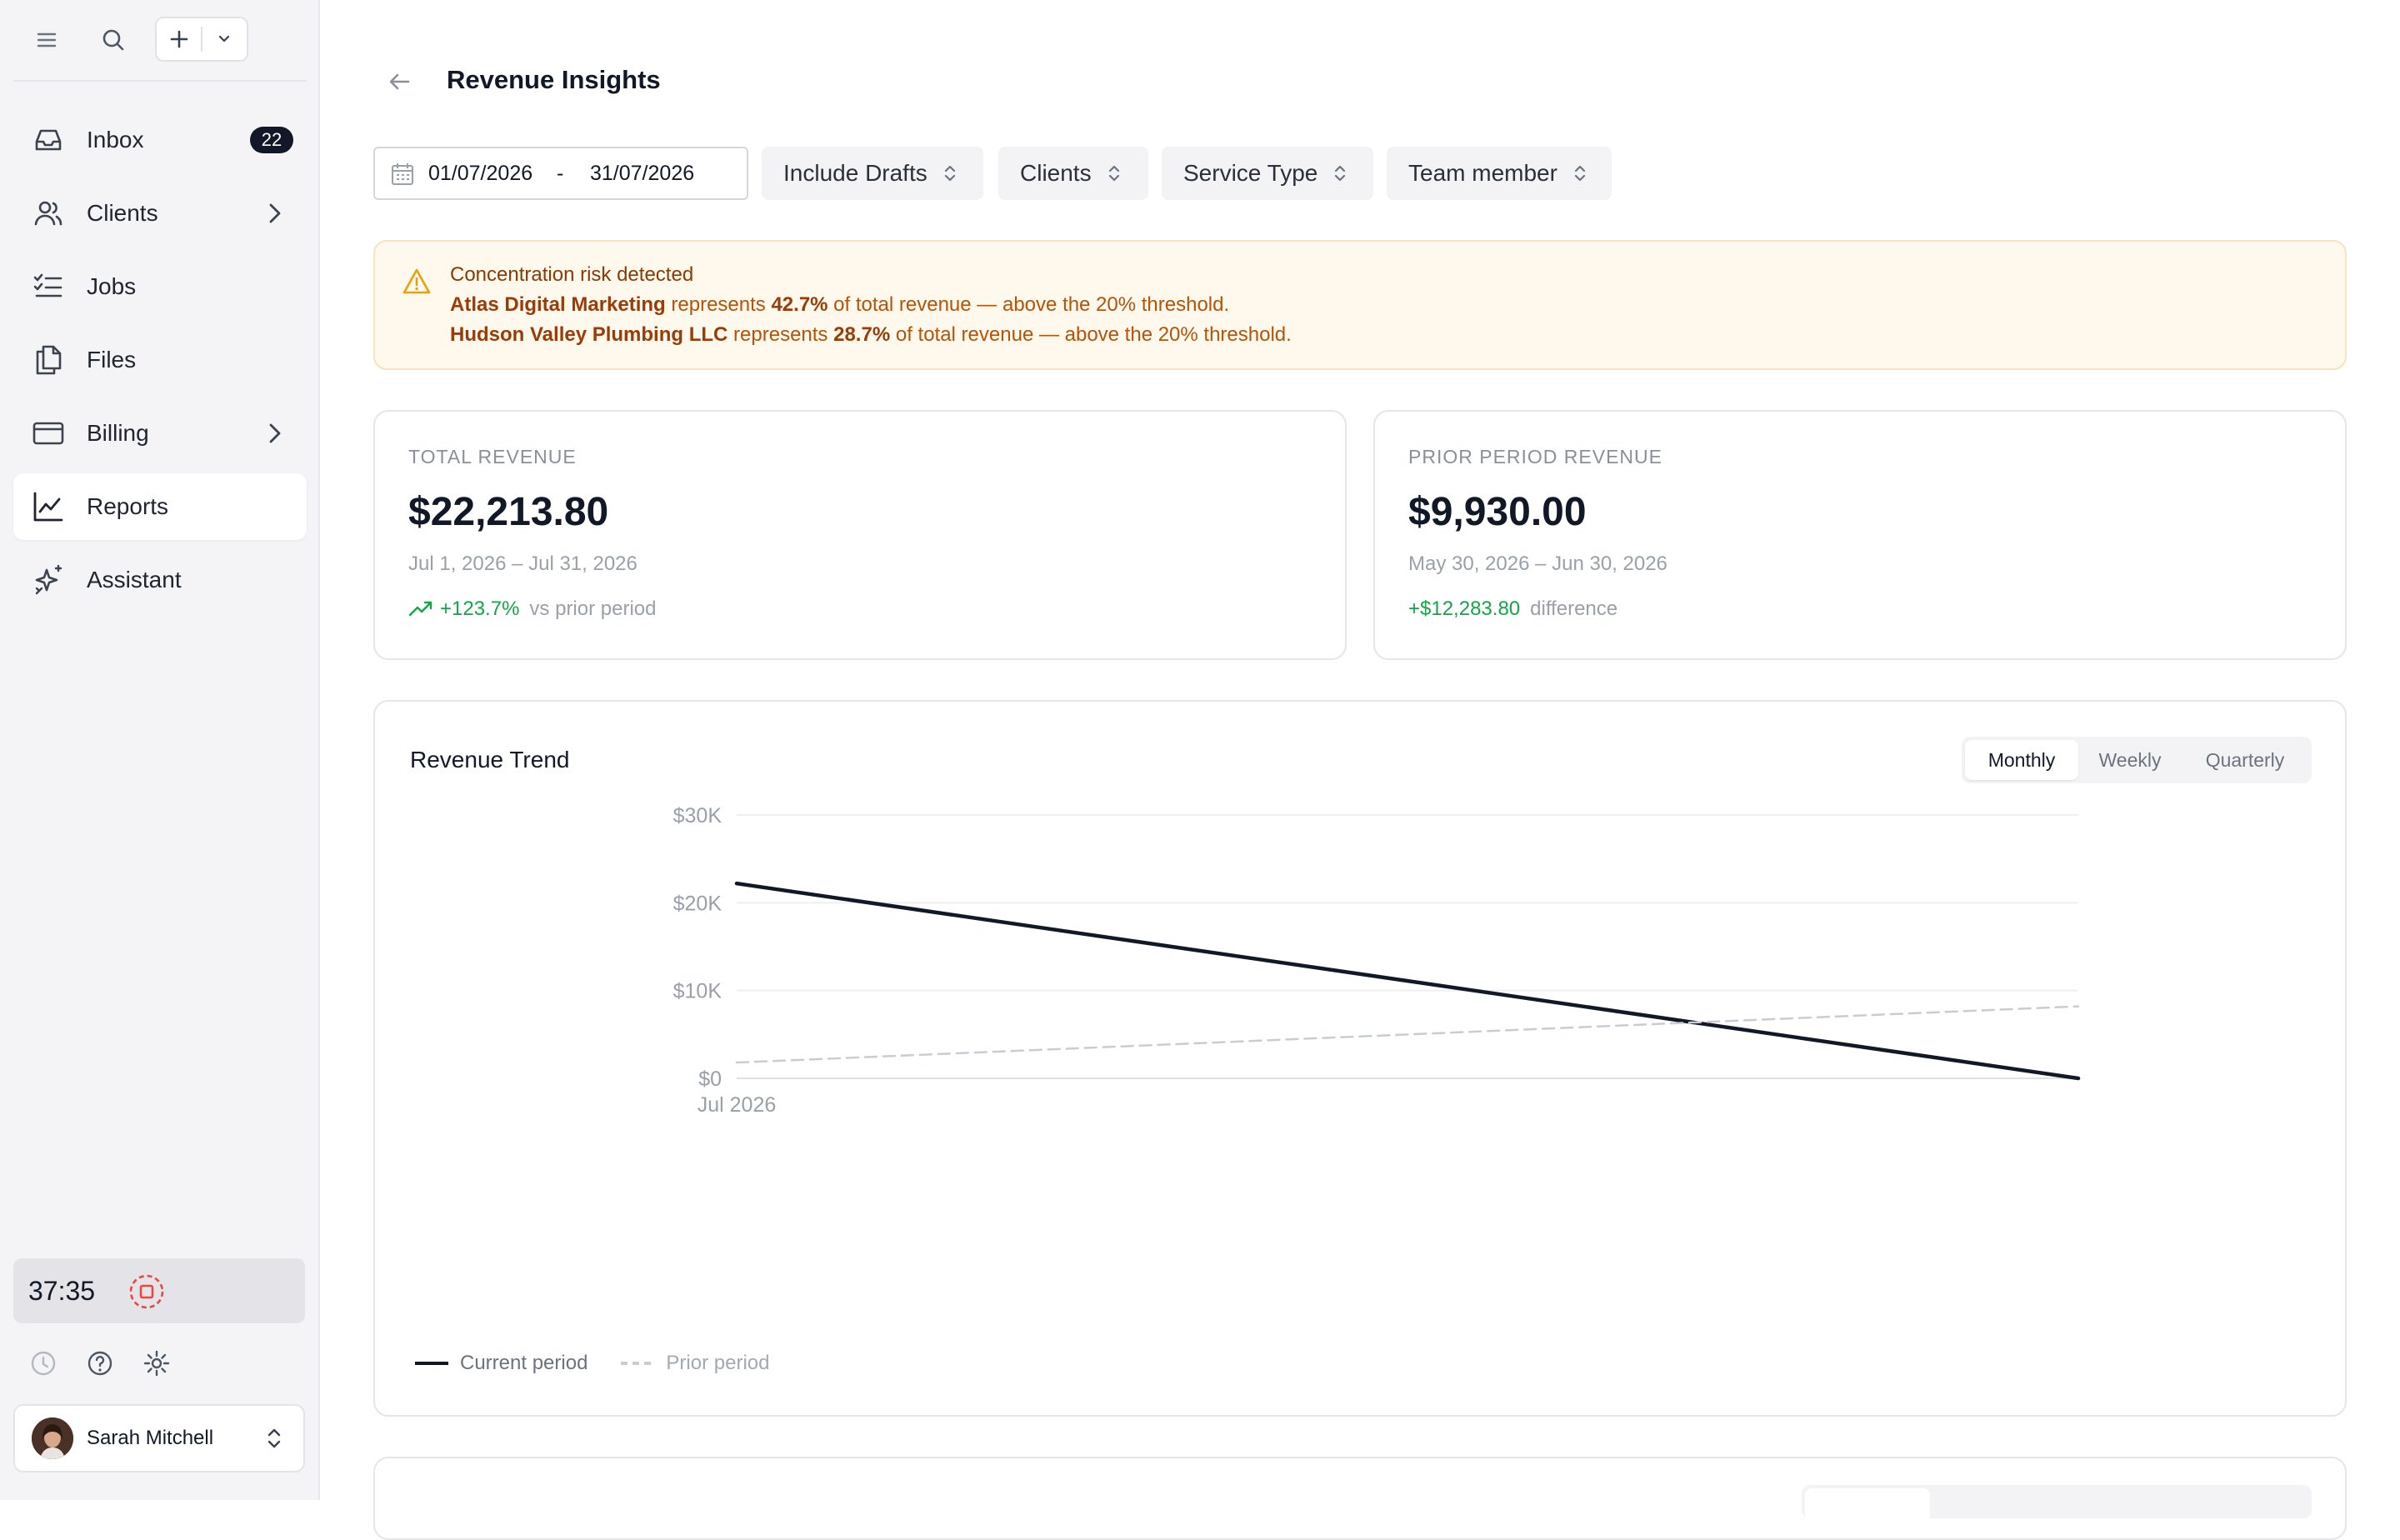  What do you see at coordinates (100, 1363) in the screenshot?
I see `help-icon` at bounding box center [100, 1363].